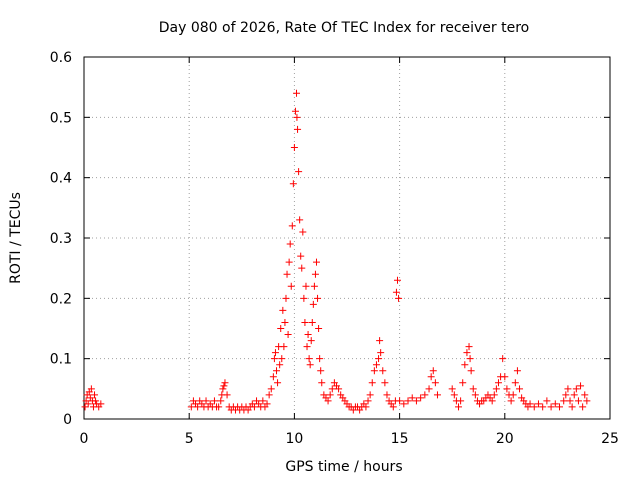 This screenshot has height=485, width=640. What do you see at coordinates (343, 467) in the screenshot?
I see `x-axis-label: GPS time / hours` at bounding box center [343, 467].